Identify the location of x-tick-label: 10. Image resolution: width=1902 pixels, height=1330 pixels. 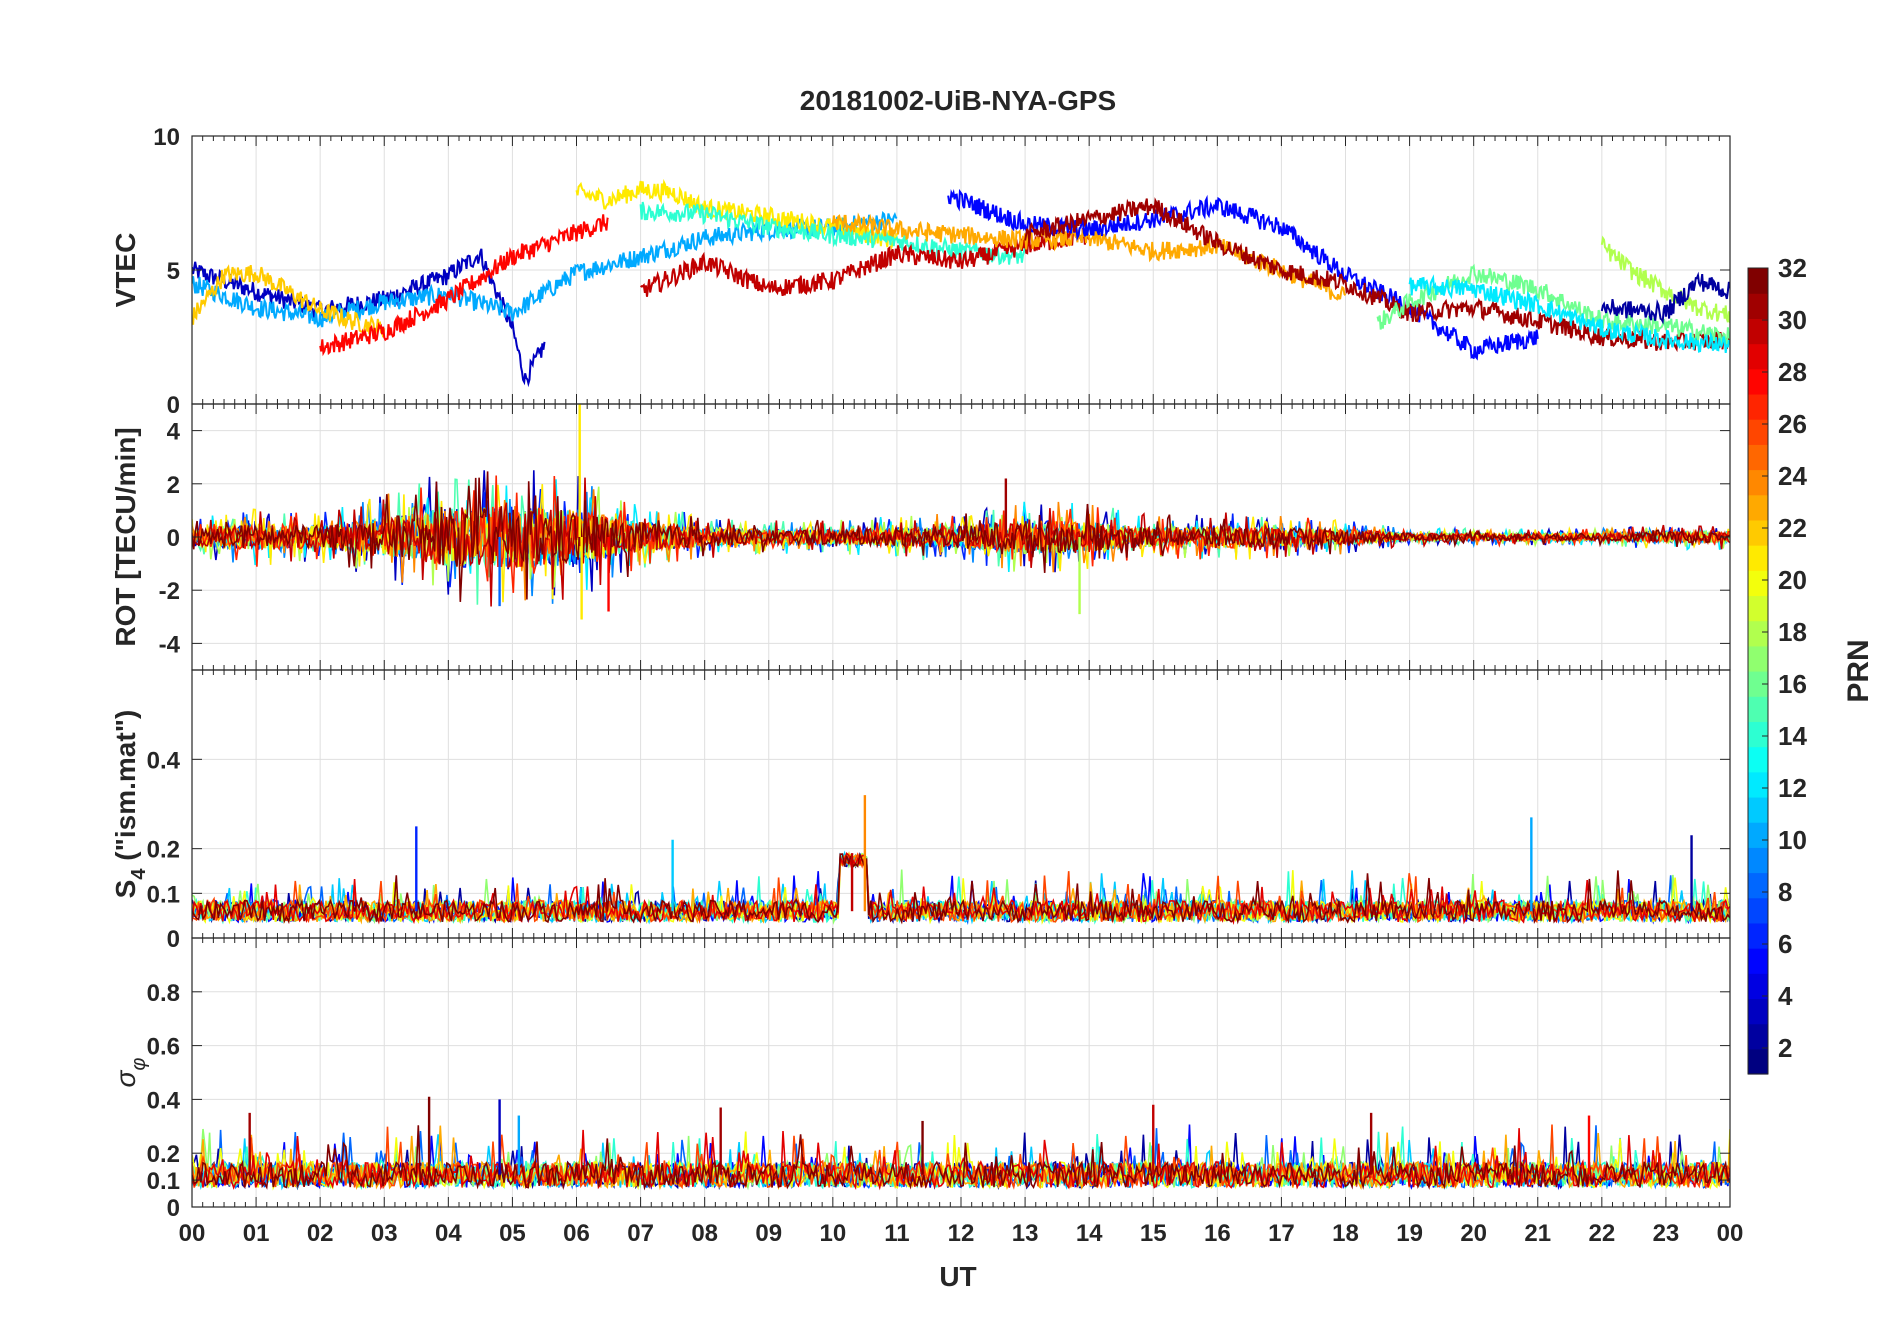
(832, 1233).